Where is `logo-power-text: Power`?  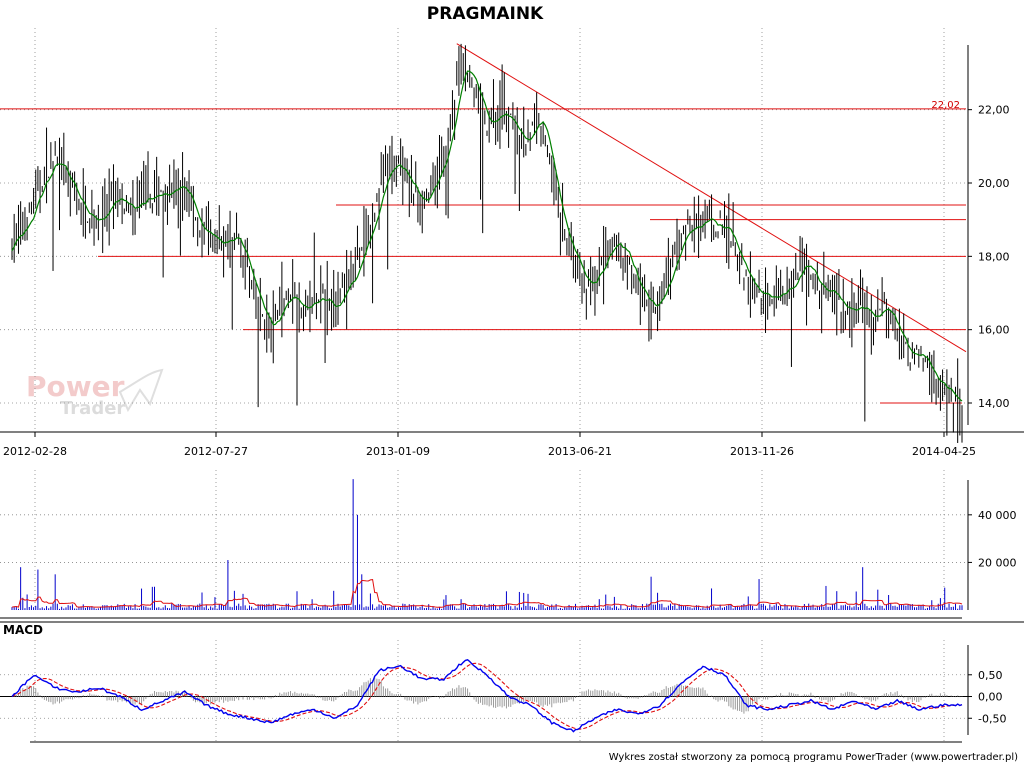
logo-power-text: Power is located at coordinates (75, 386).